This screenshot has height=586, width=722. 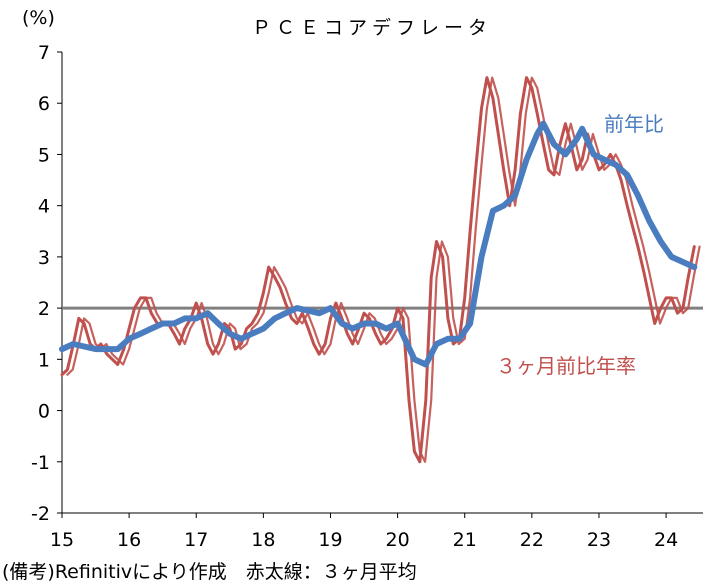 What do you see at coordinates (532, 540) in the screenshot?
I see `x-tick-label: 22` at bounding box center [532, 540].